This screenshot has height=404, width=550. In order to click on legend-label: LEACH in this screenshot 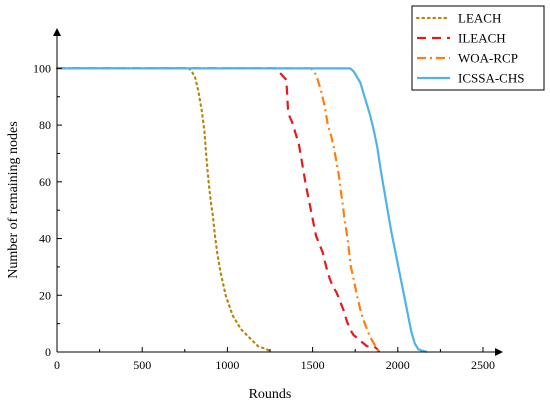, I will do `click(479, 18)`.